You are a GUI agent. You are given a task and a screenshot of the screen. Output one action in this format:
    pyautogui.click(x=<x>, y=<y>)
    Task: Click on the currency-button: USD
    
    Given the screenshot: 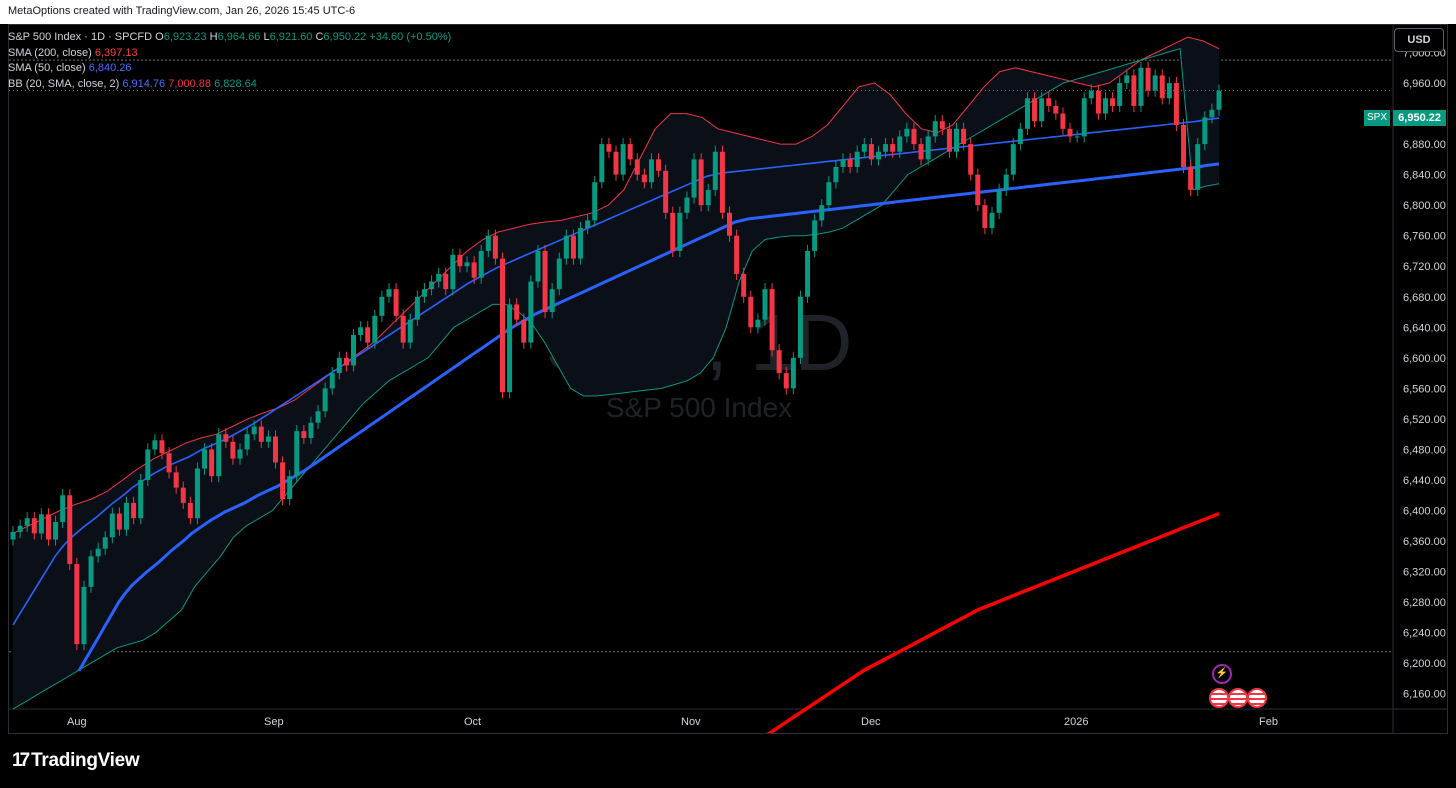 What is the action you would take?
    pyautogui.click(x=1419, y=40)
    